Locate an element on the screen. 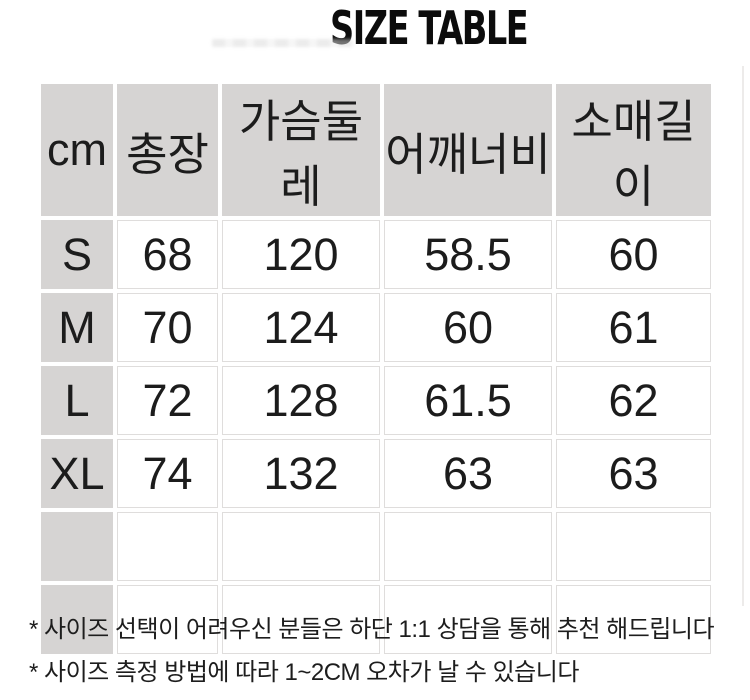  row-label: M is located at coordinates (77, 327).